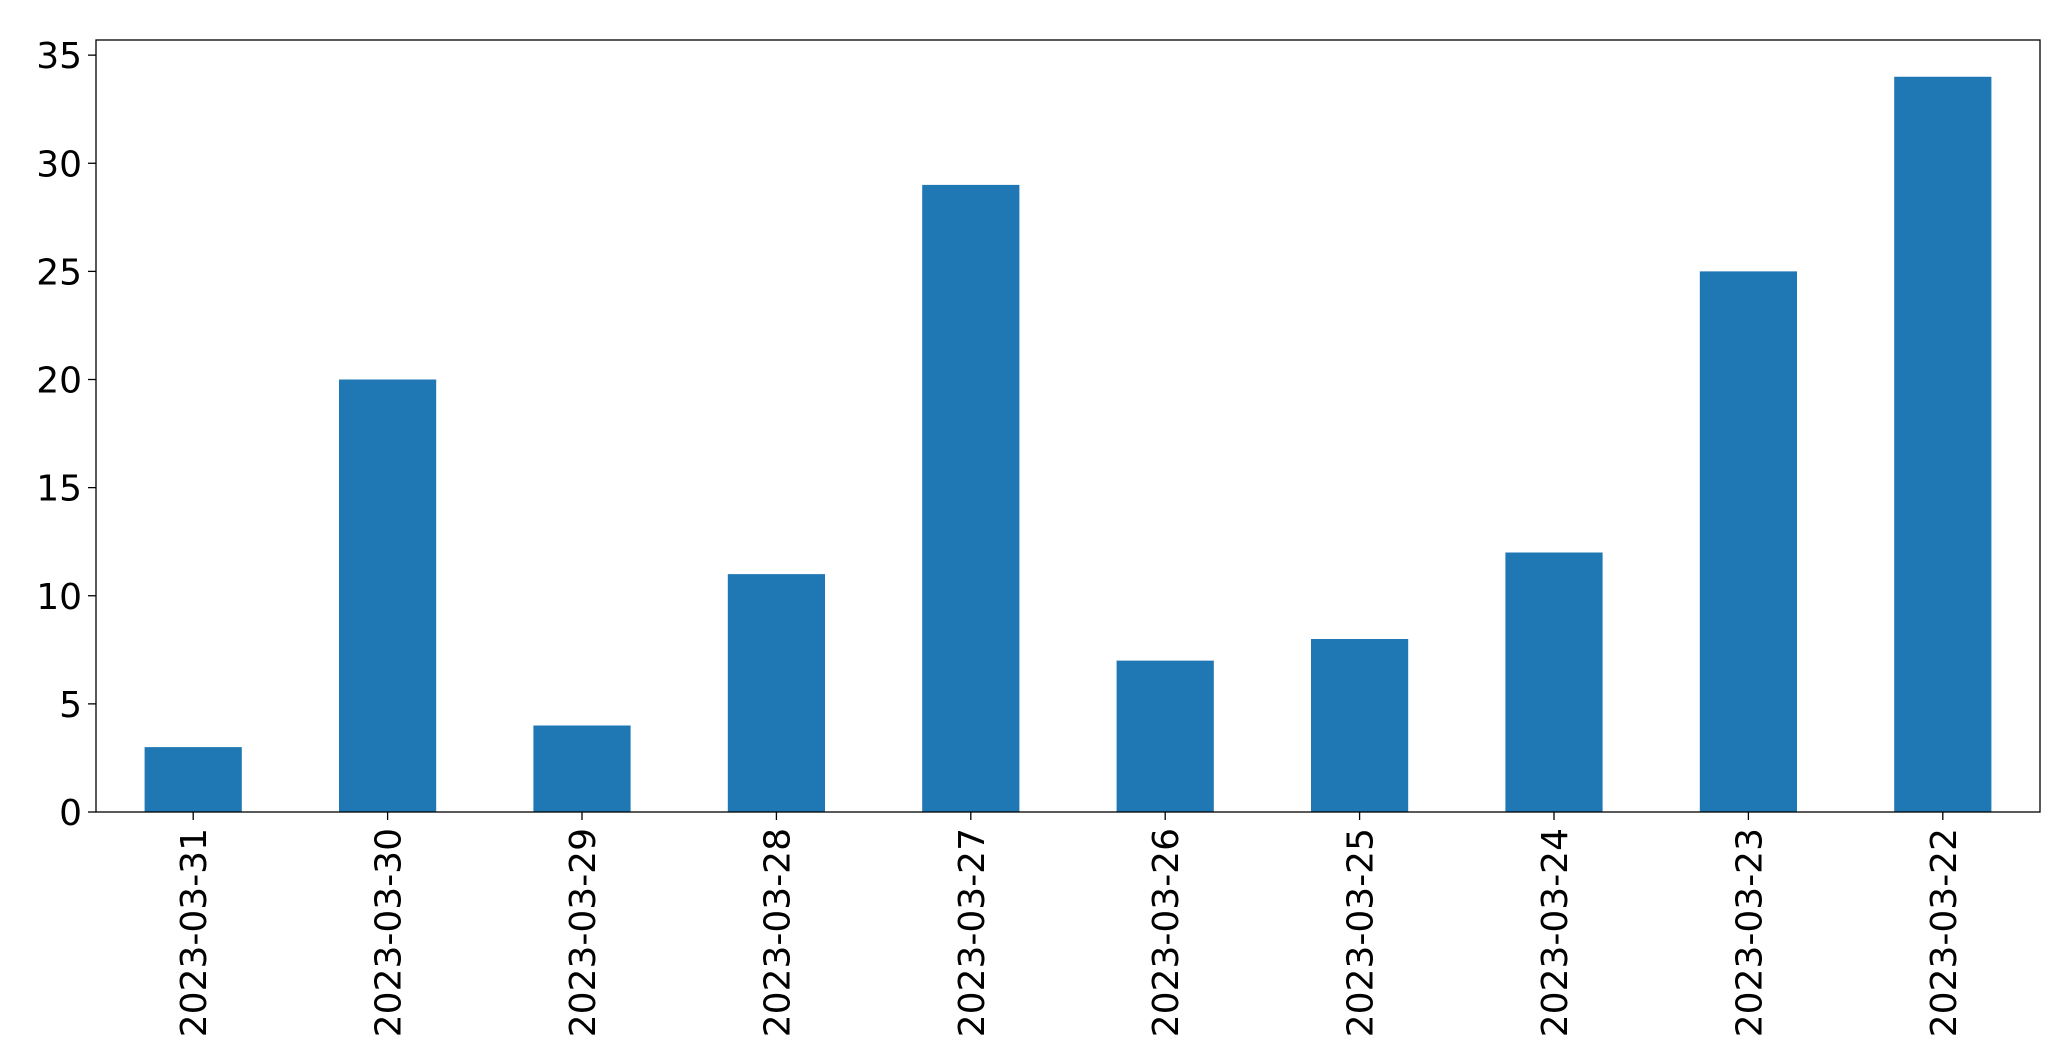 This screenshot has height=1061, width=2071. I want to click on x-tick-label: 2023-03-28, so click(777, 932).